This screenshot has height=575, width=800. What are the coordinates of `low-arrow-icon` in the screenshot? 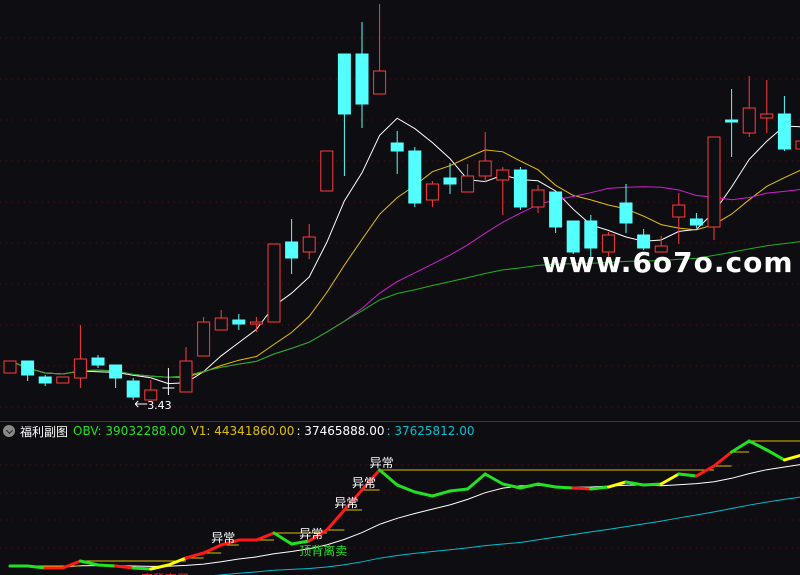 It's located at (141, 404).